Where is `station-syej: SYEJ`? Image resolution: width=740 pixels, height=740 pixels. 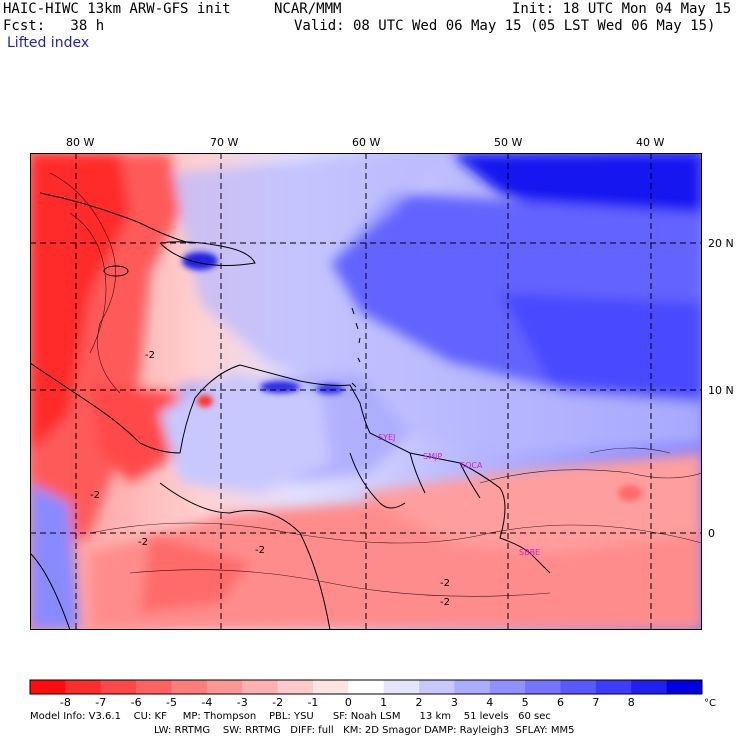
station-syej: SYEJ is located at coordinates (386, 437).